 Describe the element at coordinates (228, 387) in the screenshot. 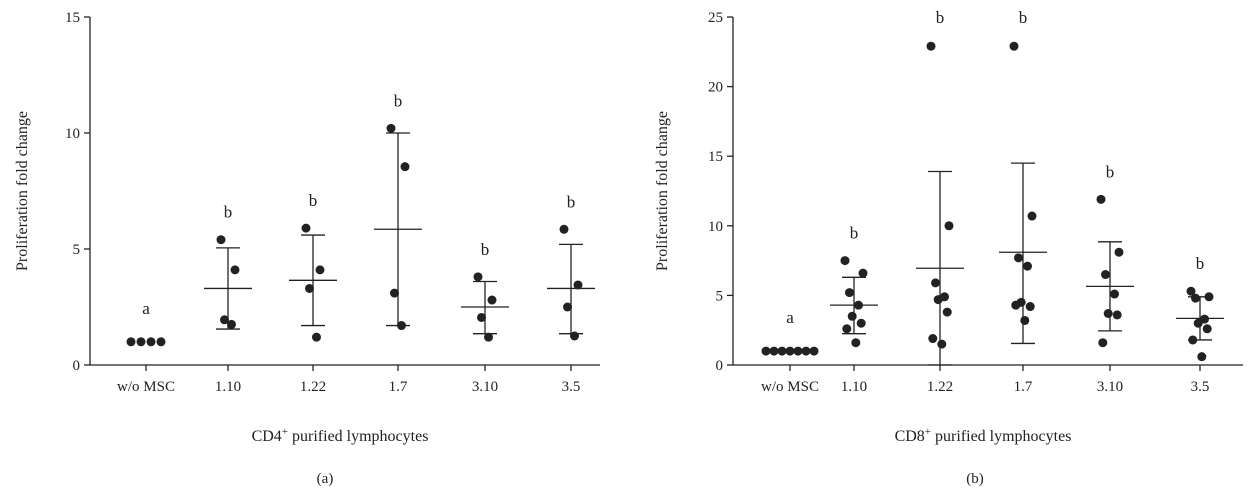

I see `x-tick-label: 1.10` at that location.